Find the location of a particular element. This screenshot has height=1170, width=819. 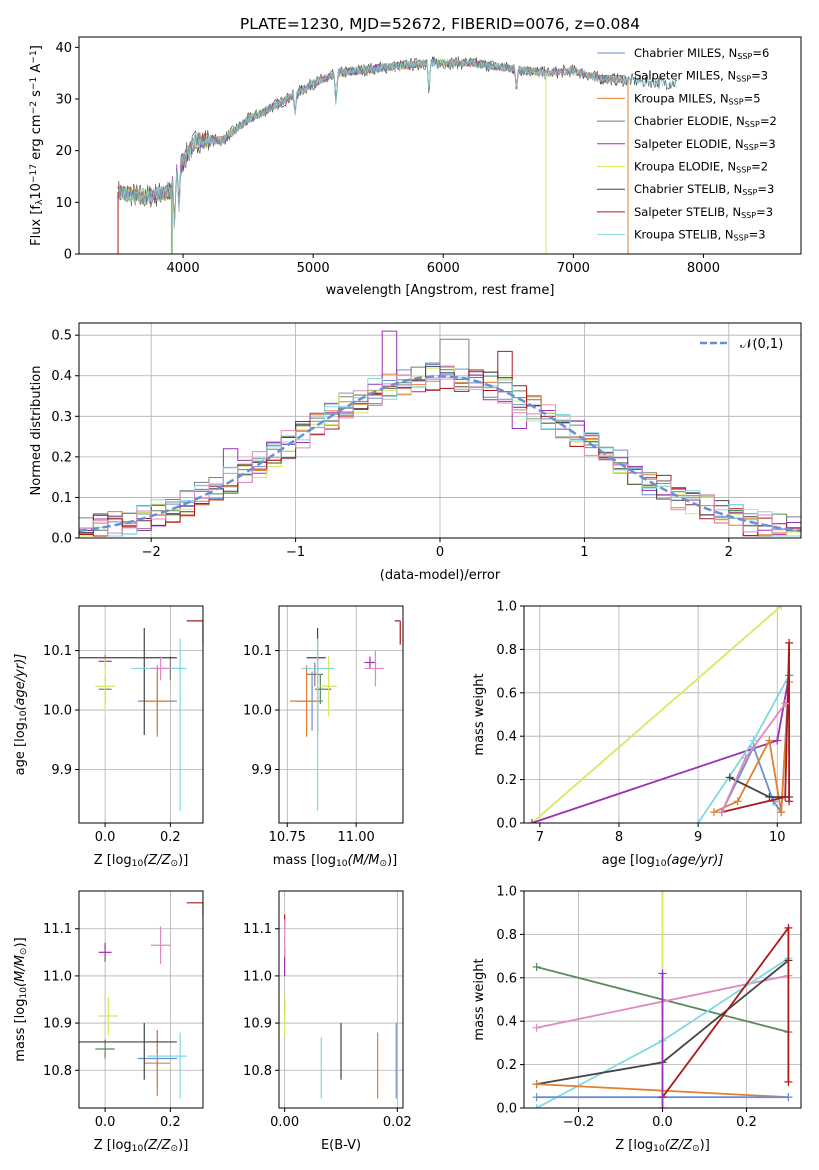

weight-age-x-label: age [log10(age/yr)] is located at coordinates (663, 861).